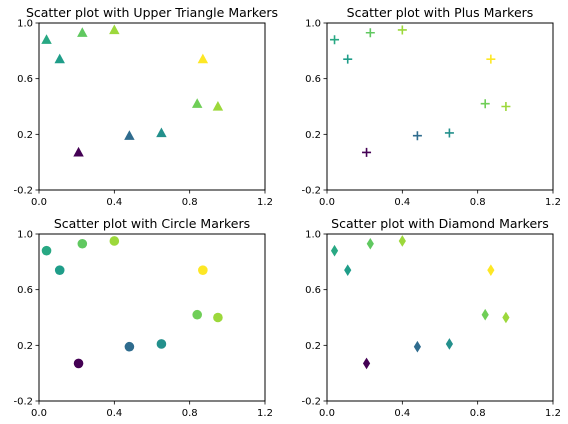 This screenshot has width=568, height=424. I want to click on panel-title: Scatter plot with Upper Triangle Markers, so click(152, 12).